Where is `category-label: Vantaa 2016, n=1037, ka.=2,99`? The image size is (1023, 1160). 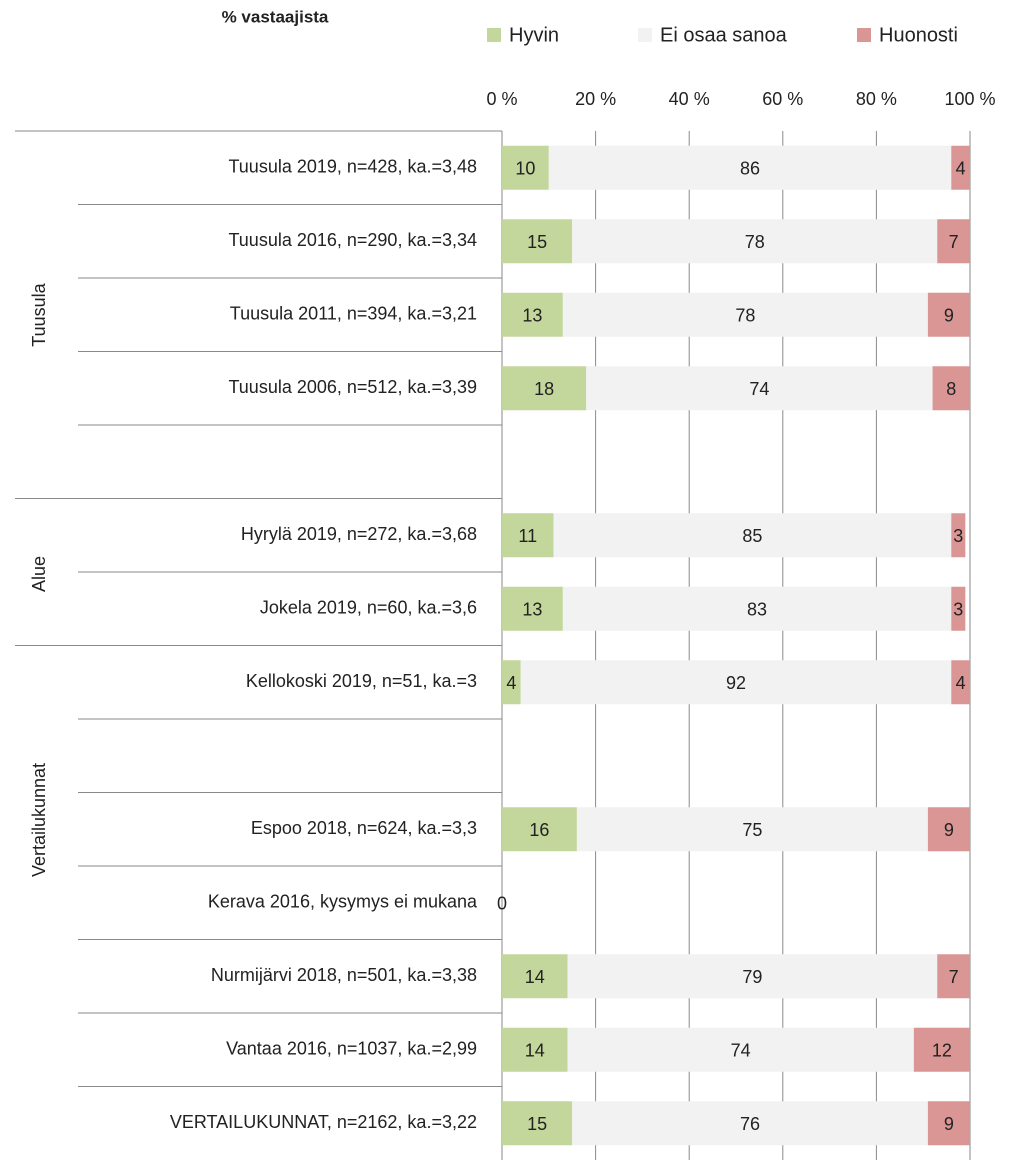 category-label: Vantaa 2016, n=1037, ka.=2,99 is located at coordinates (351, 1049).